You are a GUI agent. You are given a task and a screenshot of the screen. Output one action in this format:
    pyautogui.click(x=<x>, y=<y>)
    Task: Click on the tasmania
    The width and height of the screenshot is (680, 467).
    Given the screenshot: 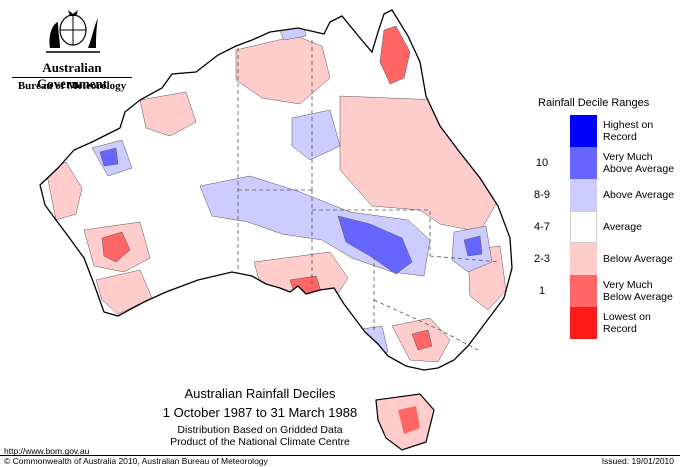 What is the action you would take?
    pyautogui.click(x=405, y=422)
    